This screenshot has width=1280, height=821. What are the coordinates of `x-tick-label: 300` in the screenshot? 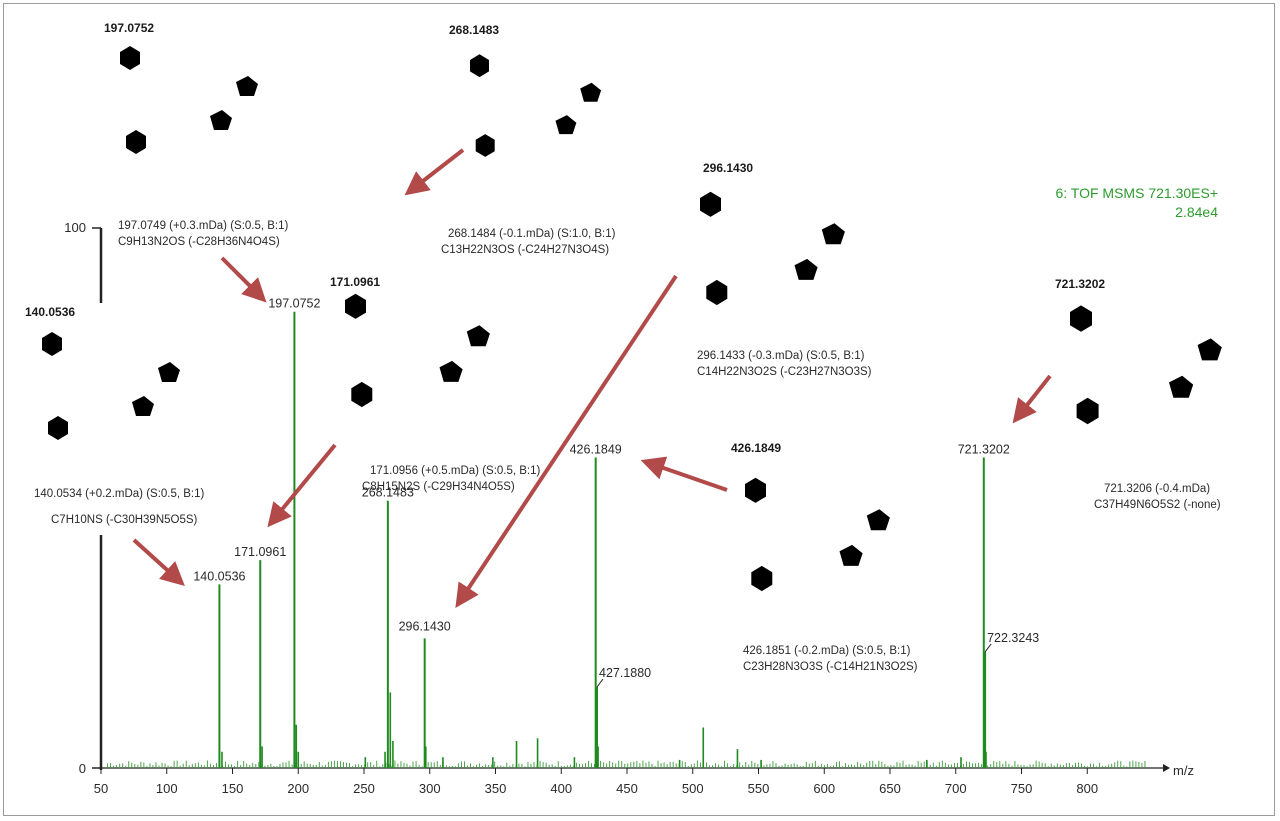 It's located at (430, 788).